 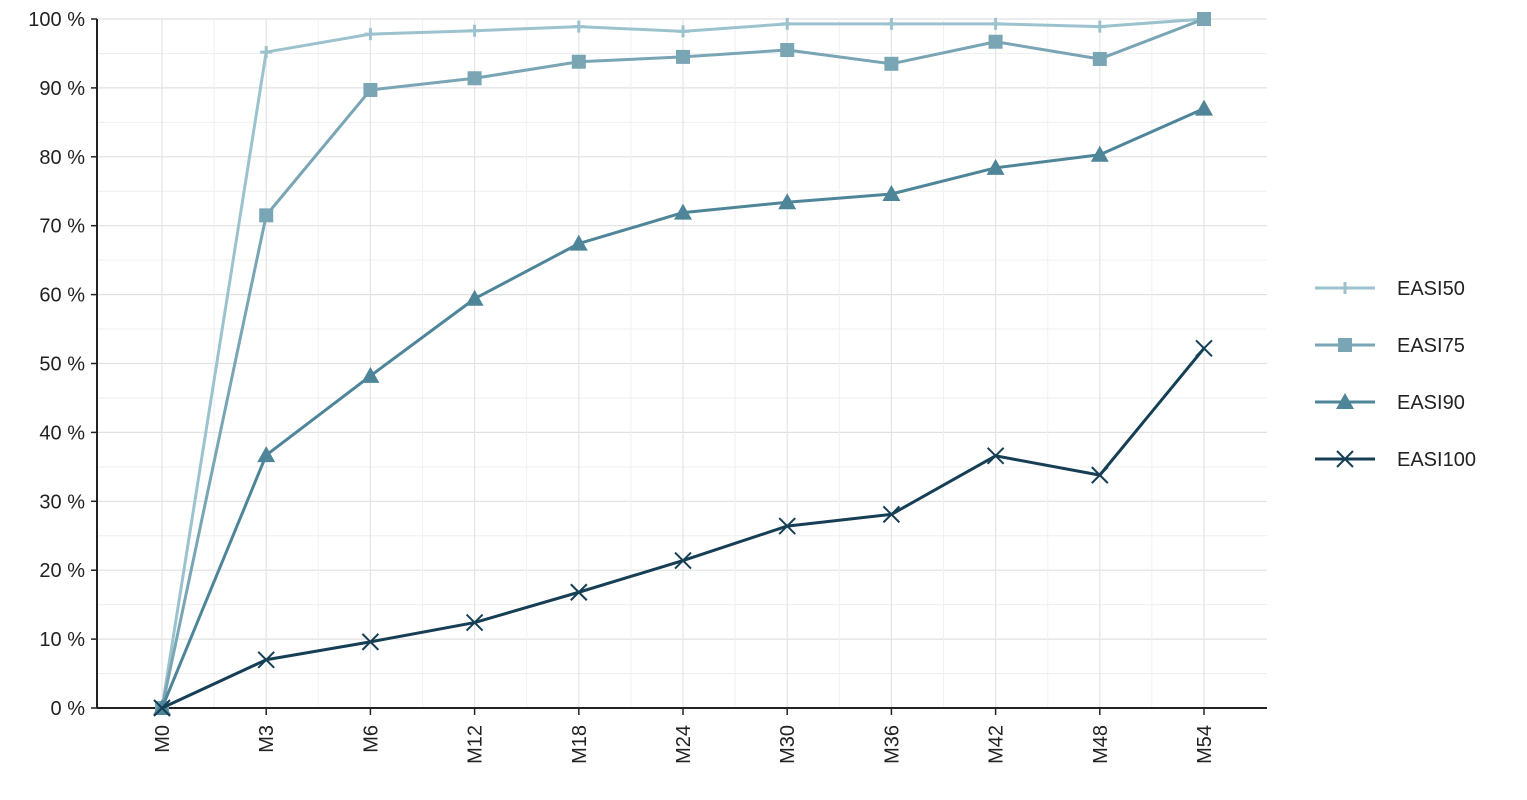 What do you see at coordinates (1101, 744) in the screenshot?
I see `x-tick-label: M48` at bounding box center [1101, 744].